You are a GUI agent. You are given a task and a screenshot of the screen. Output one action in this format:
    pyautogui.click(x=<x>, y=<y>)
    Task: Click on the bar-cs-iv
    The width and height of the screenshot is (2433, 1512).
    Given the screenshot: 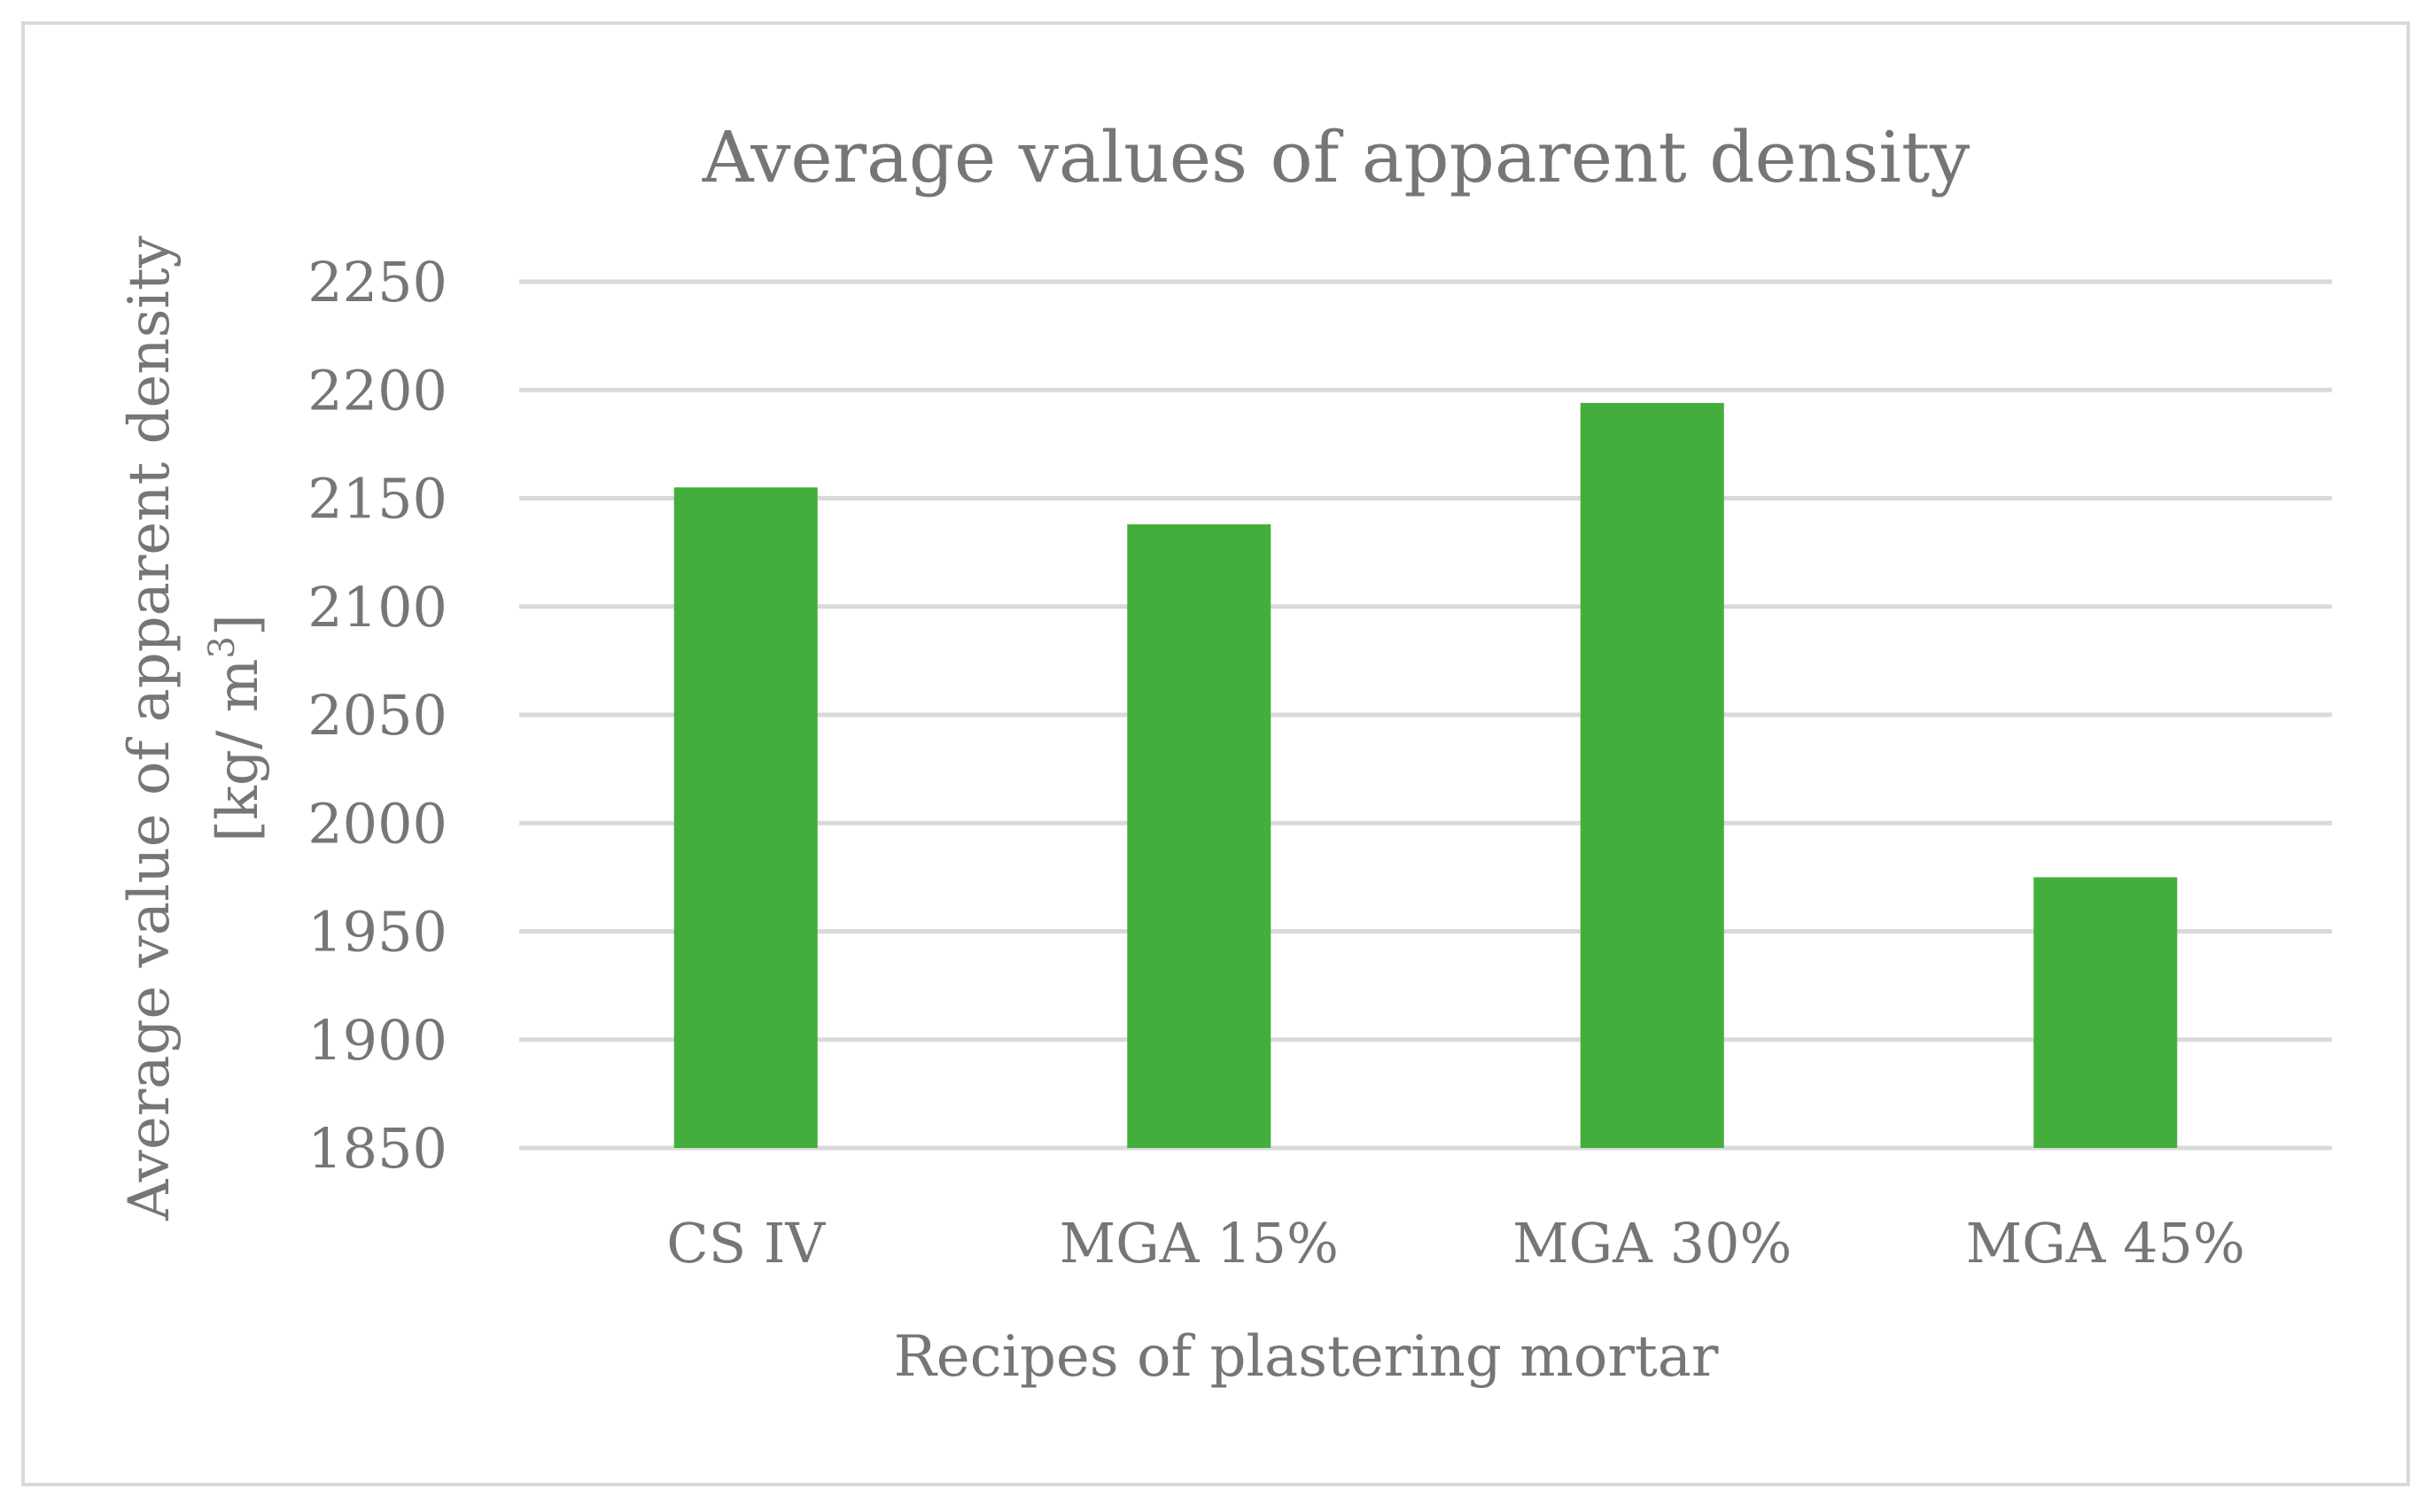 What is the action you would take?
    pyautogui.click(x=746, y=817)
    